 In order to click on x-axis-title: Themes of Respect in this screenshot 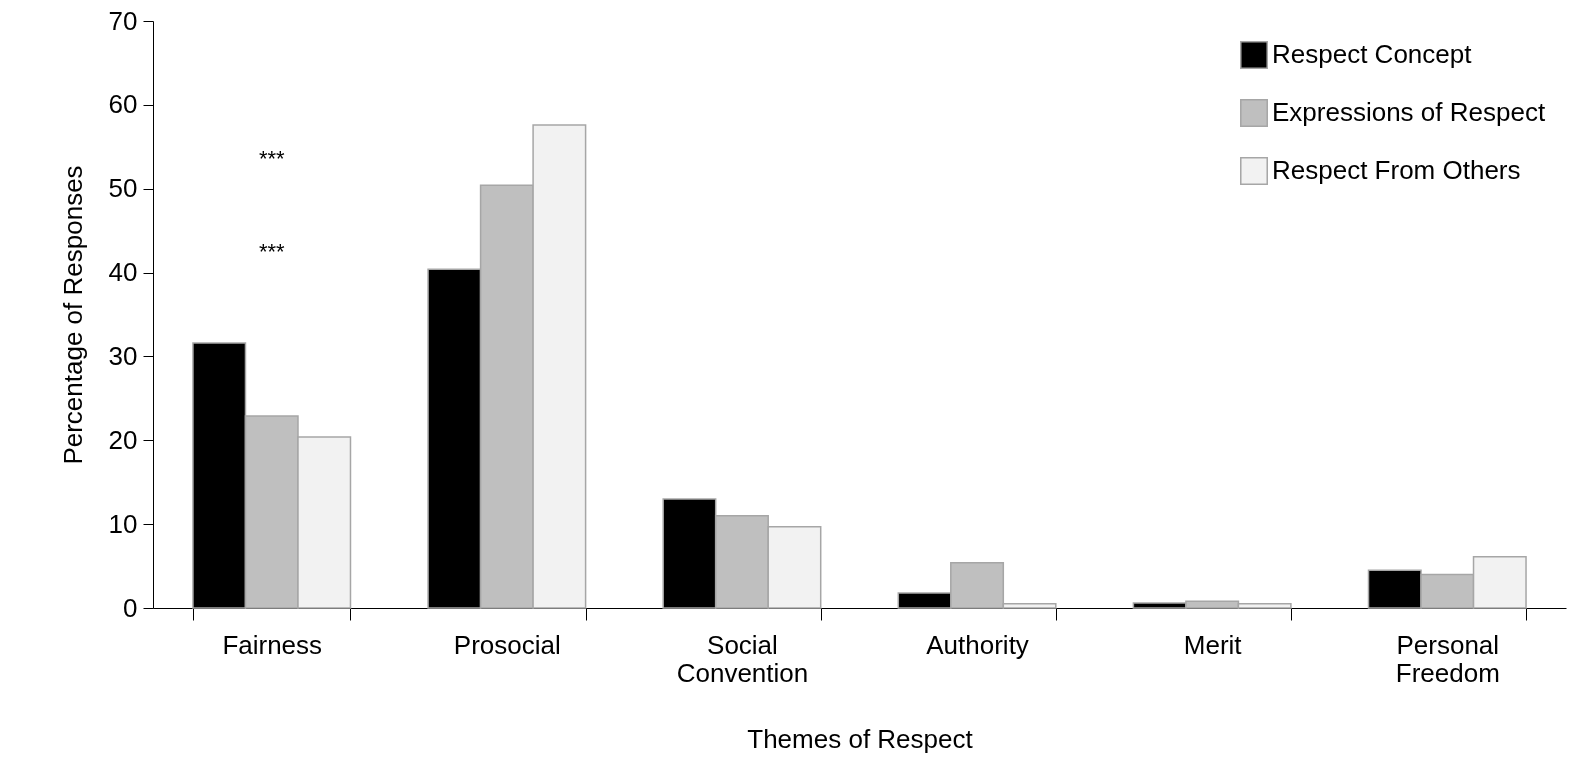, I will do `click(860, 738)`.